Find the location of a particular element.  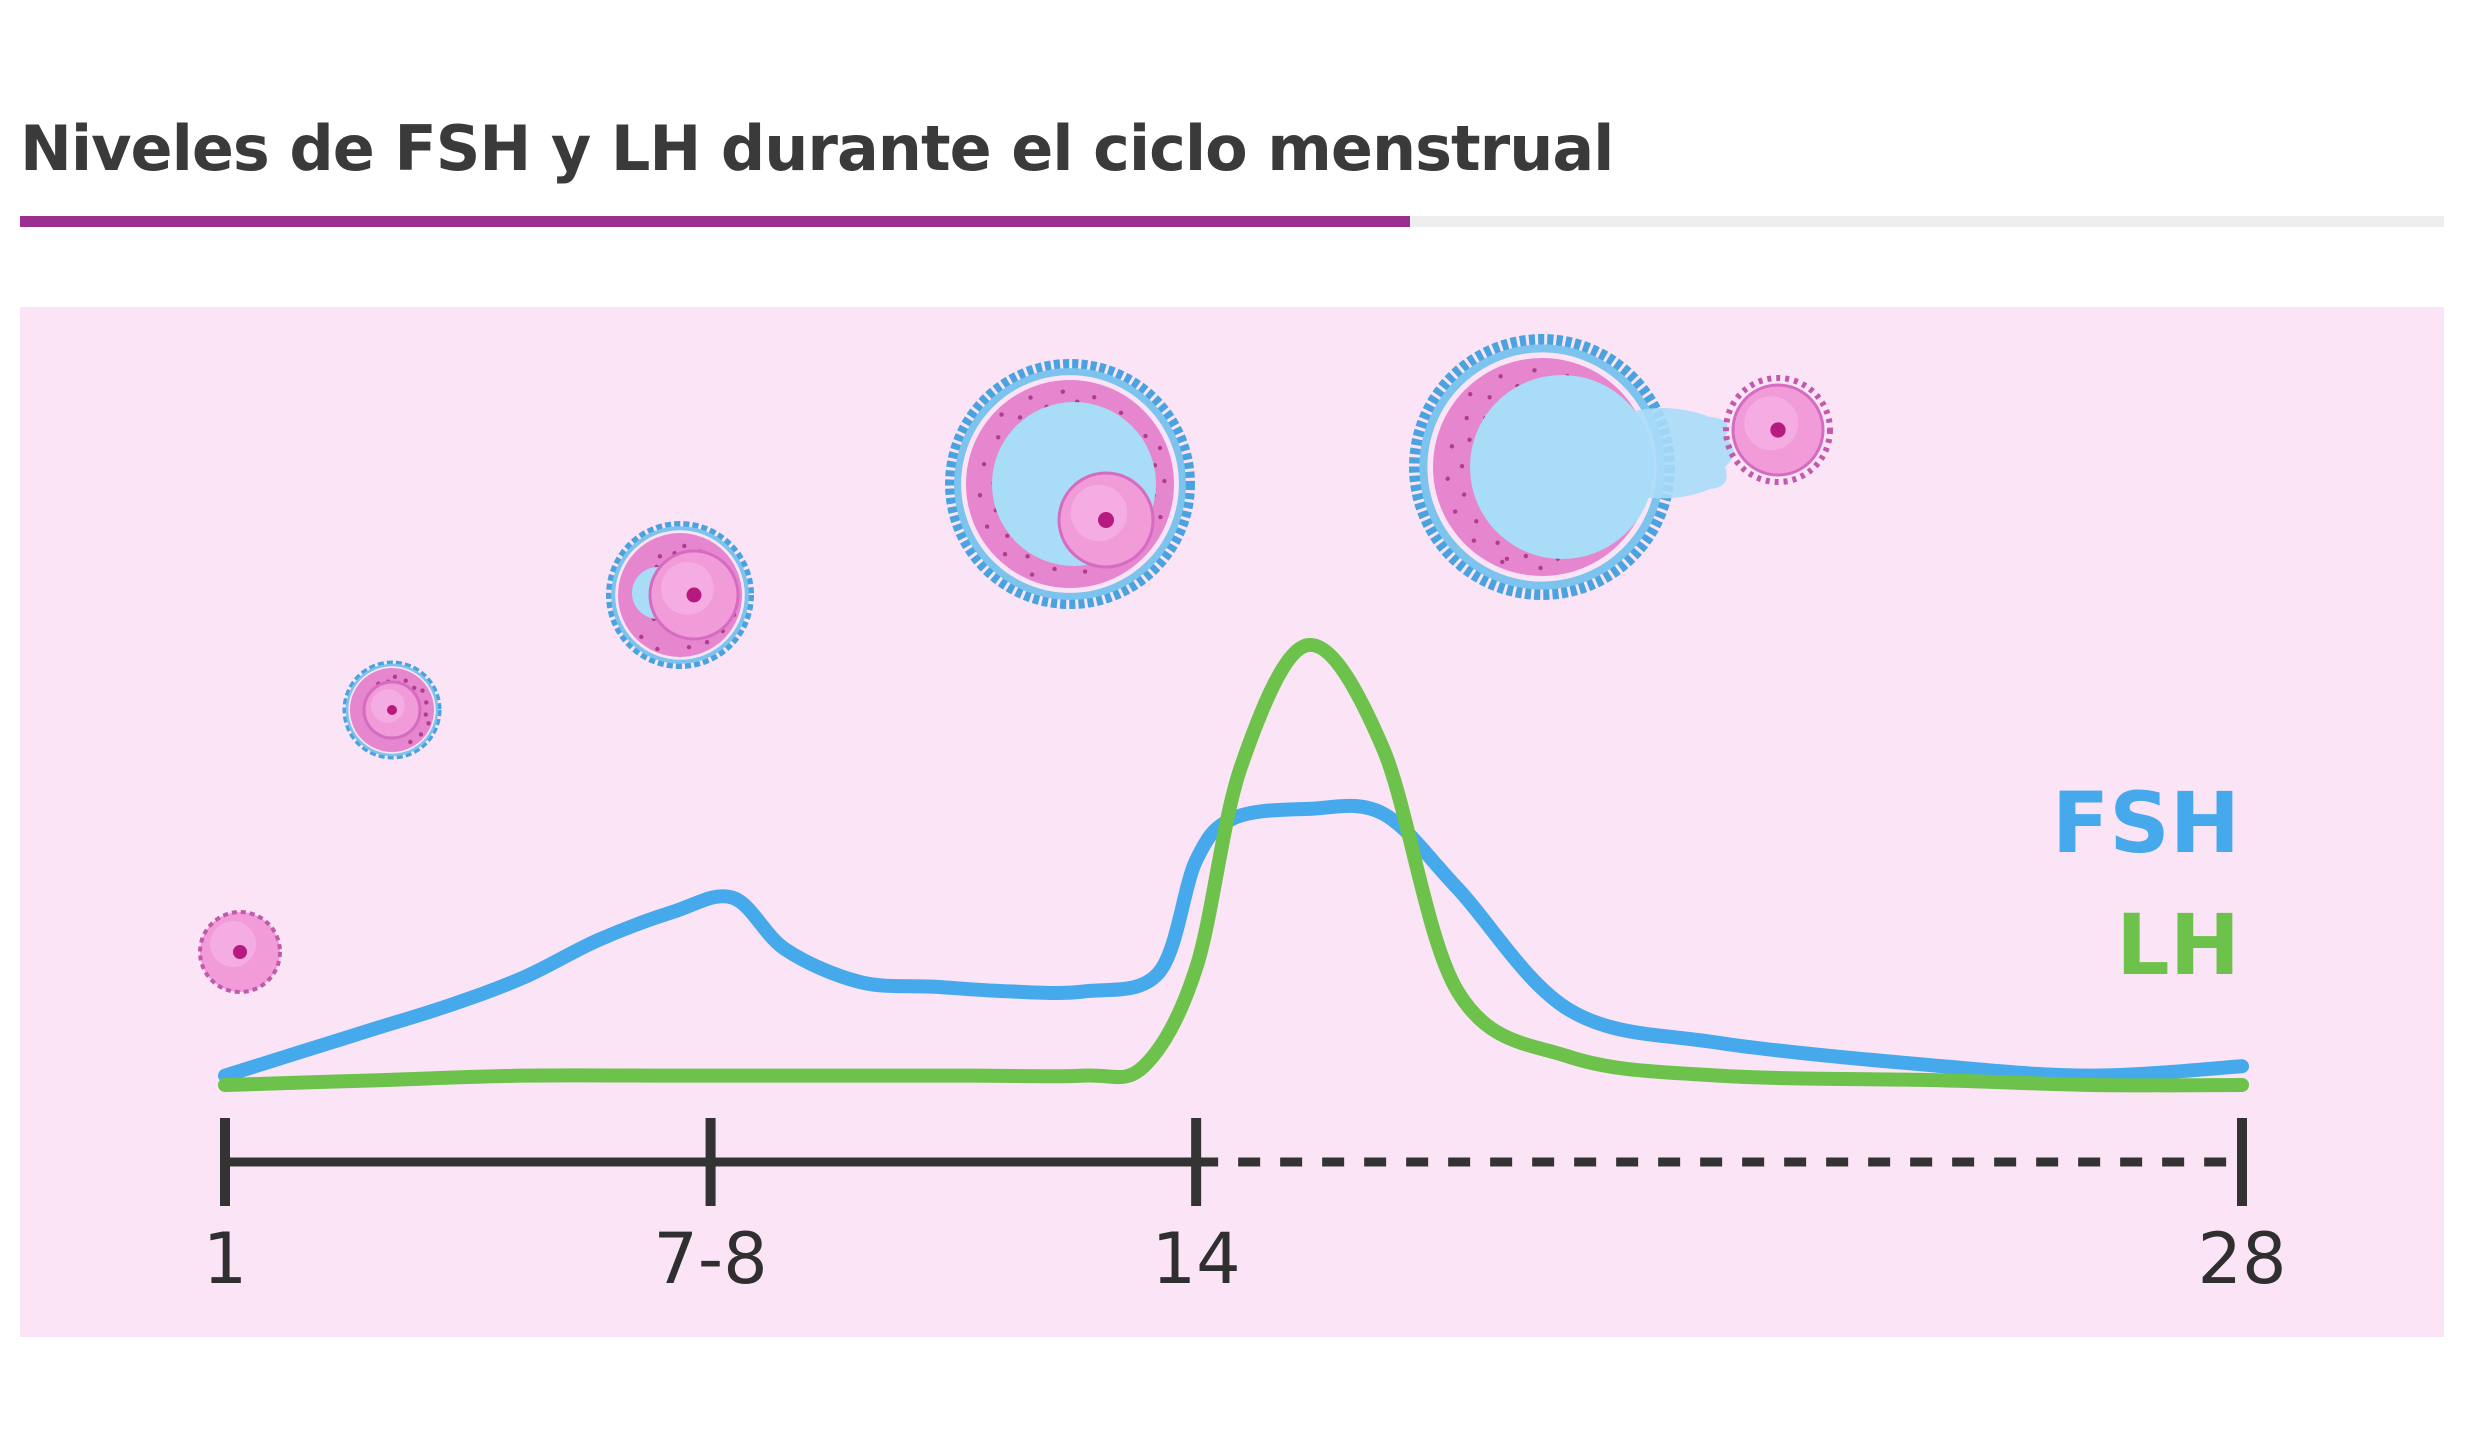

x-tick-label: 28 is located at coordinates (2241, 1259).